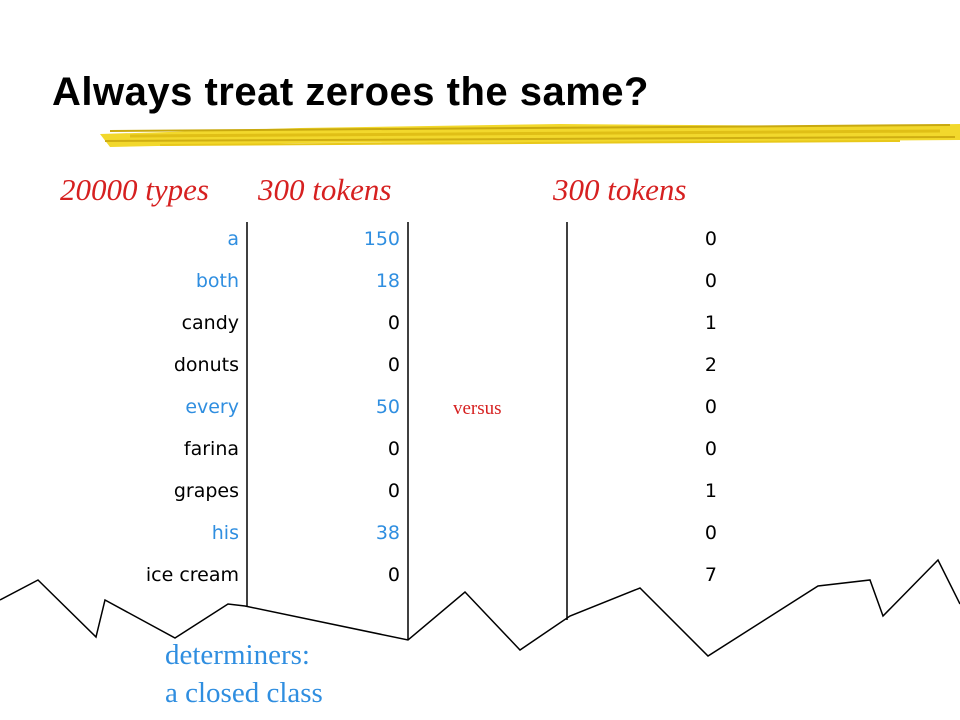 The height and width of the screenshot is (720, 960). Describe the element at coordinates (387, 533) in the screenshot. I see `count-300-a: 38` at that location.